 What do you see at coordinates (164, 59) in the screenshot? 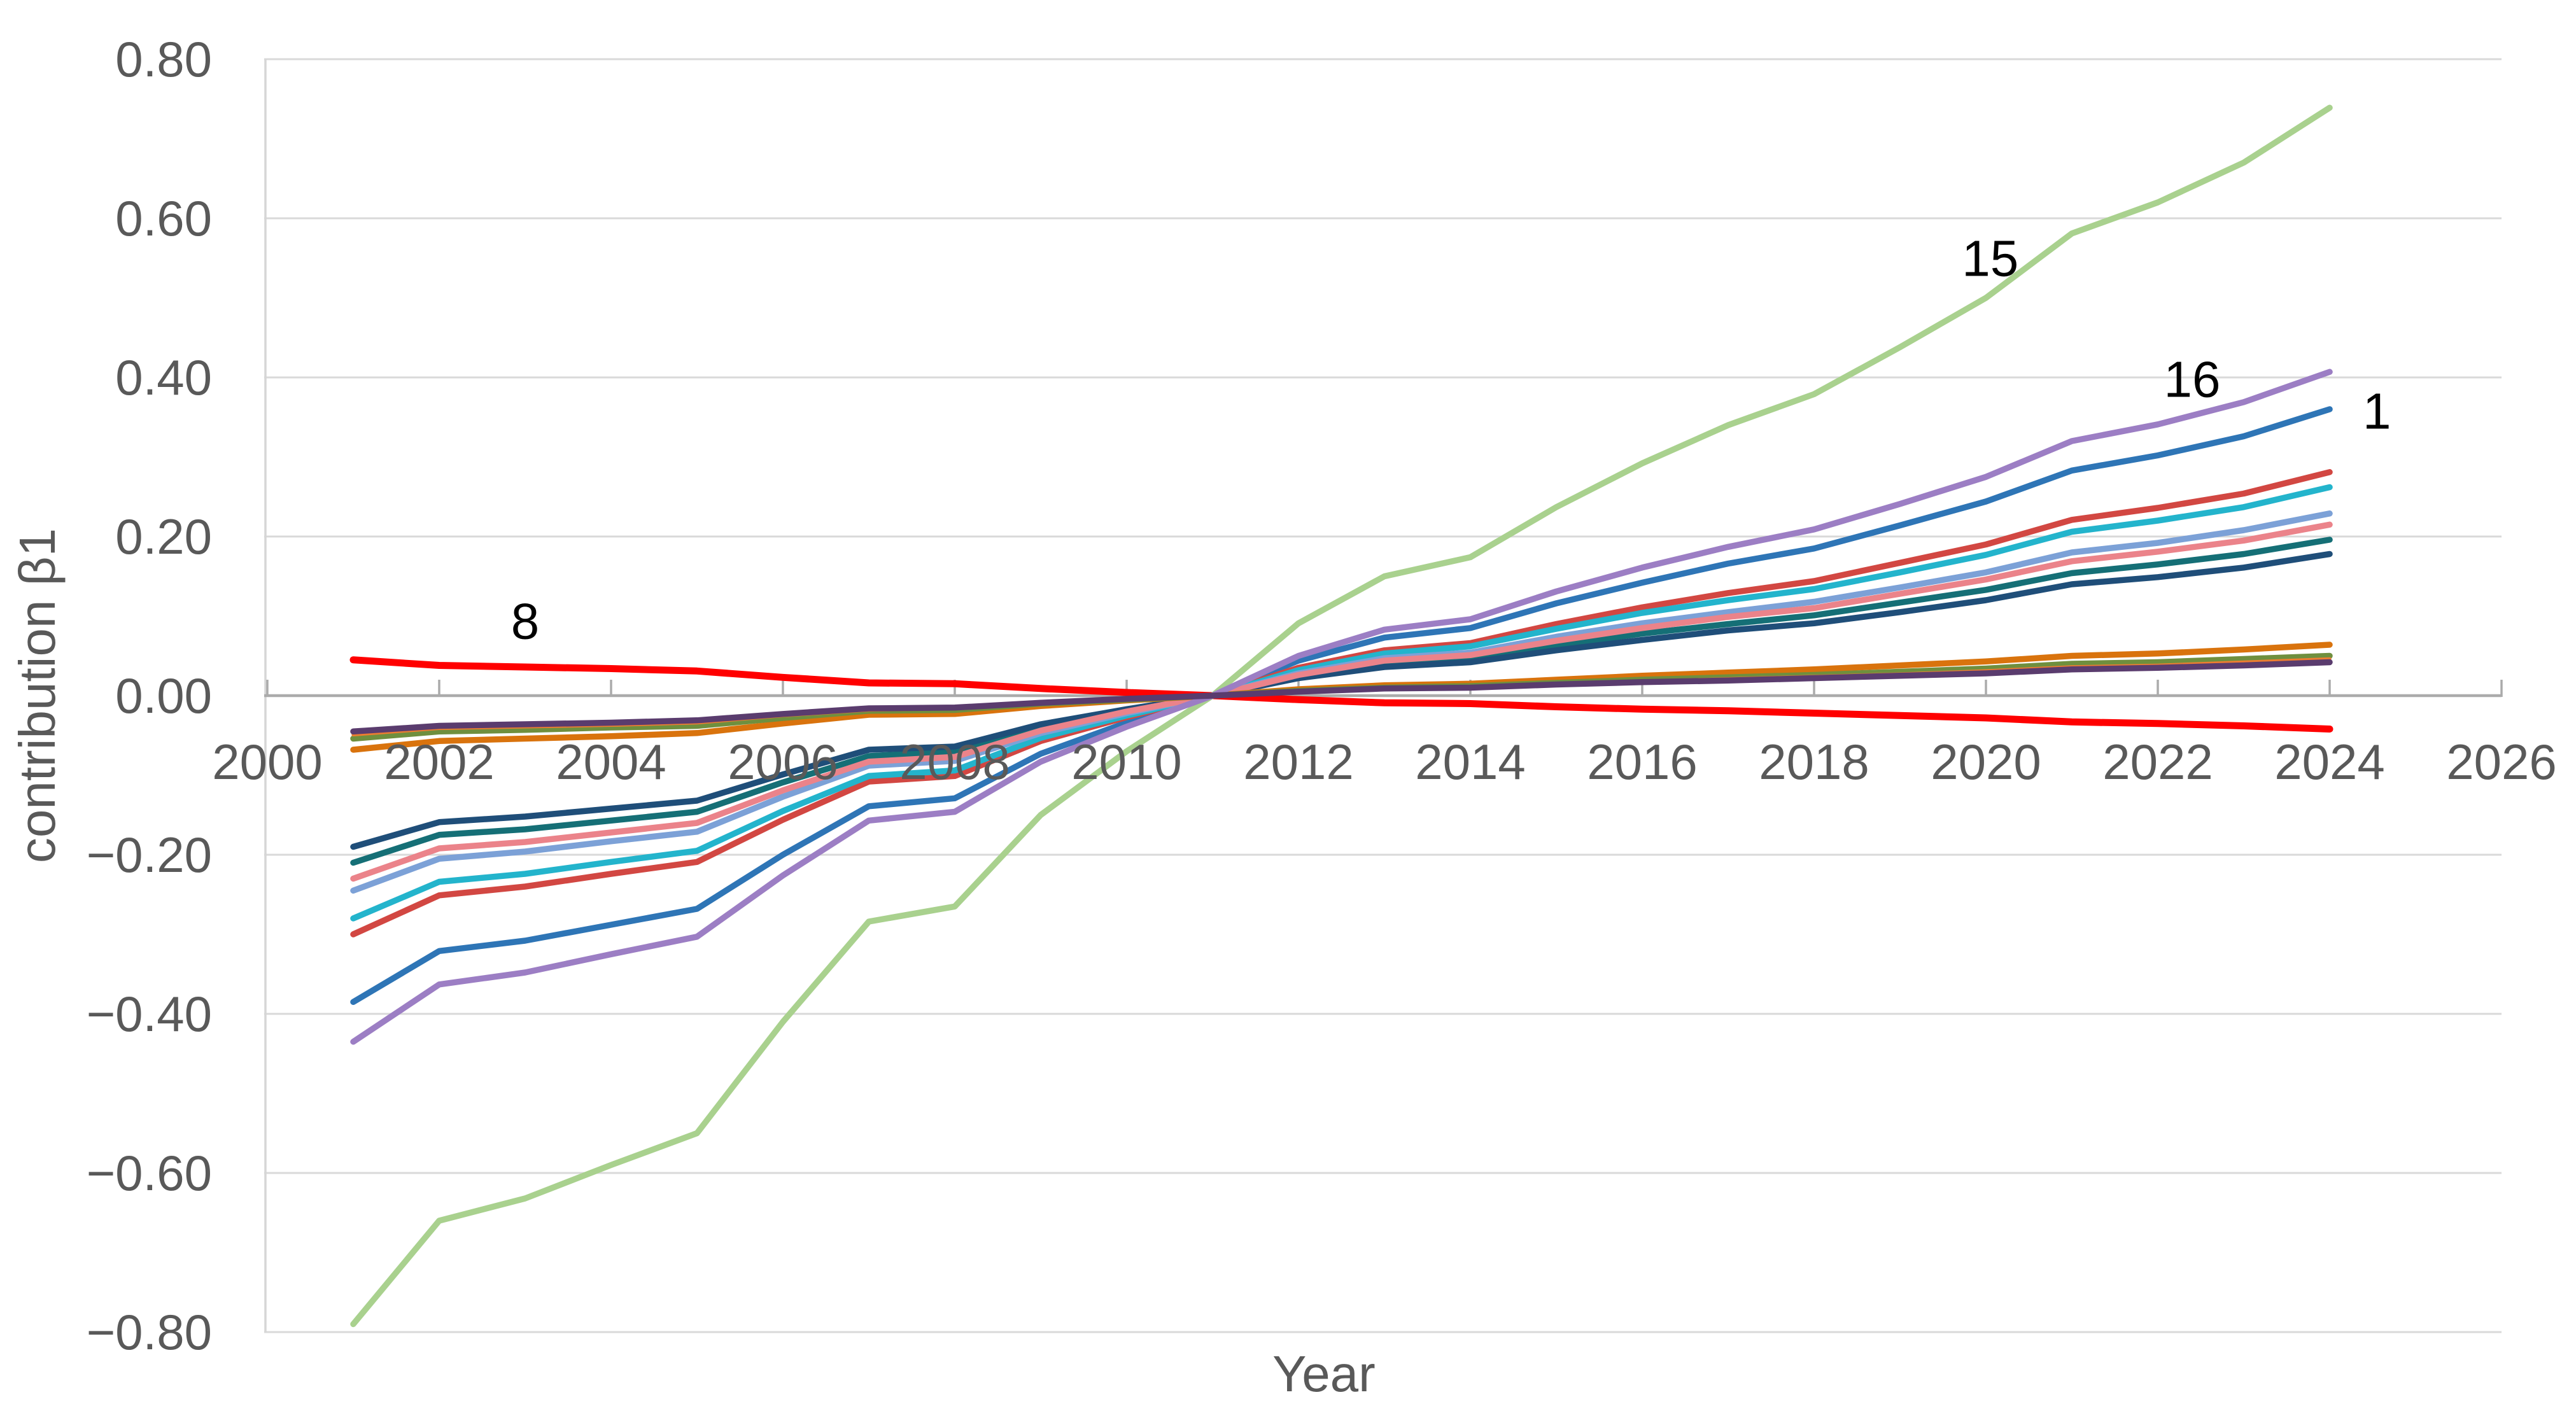
I see `y-tick-label: 0.80` at bounding box center [164, 59].